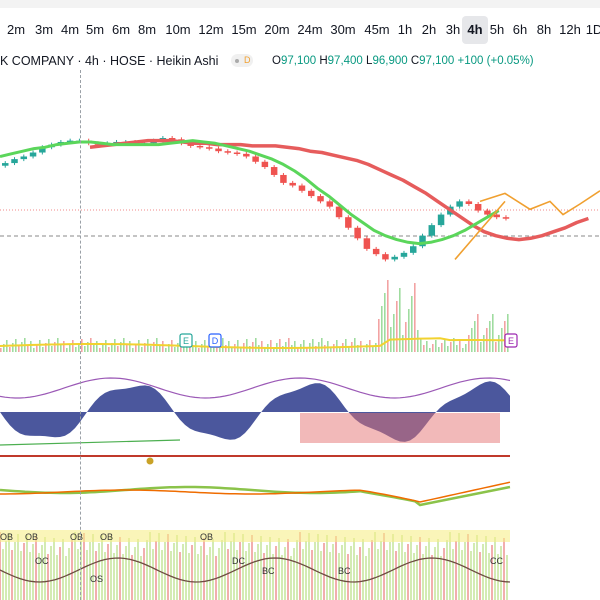 This screenshot has height=600, width=600. I want to click on timeframe-12m: 12m, so click(211, 29).